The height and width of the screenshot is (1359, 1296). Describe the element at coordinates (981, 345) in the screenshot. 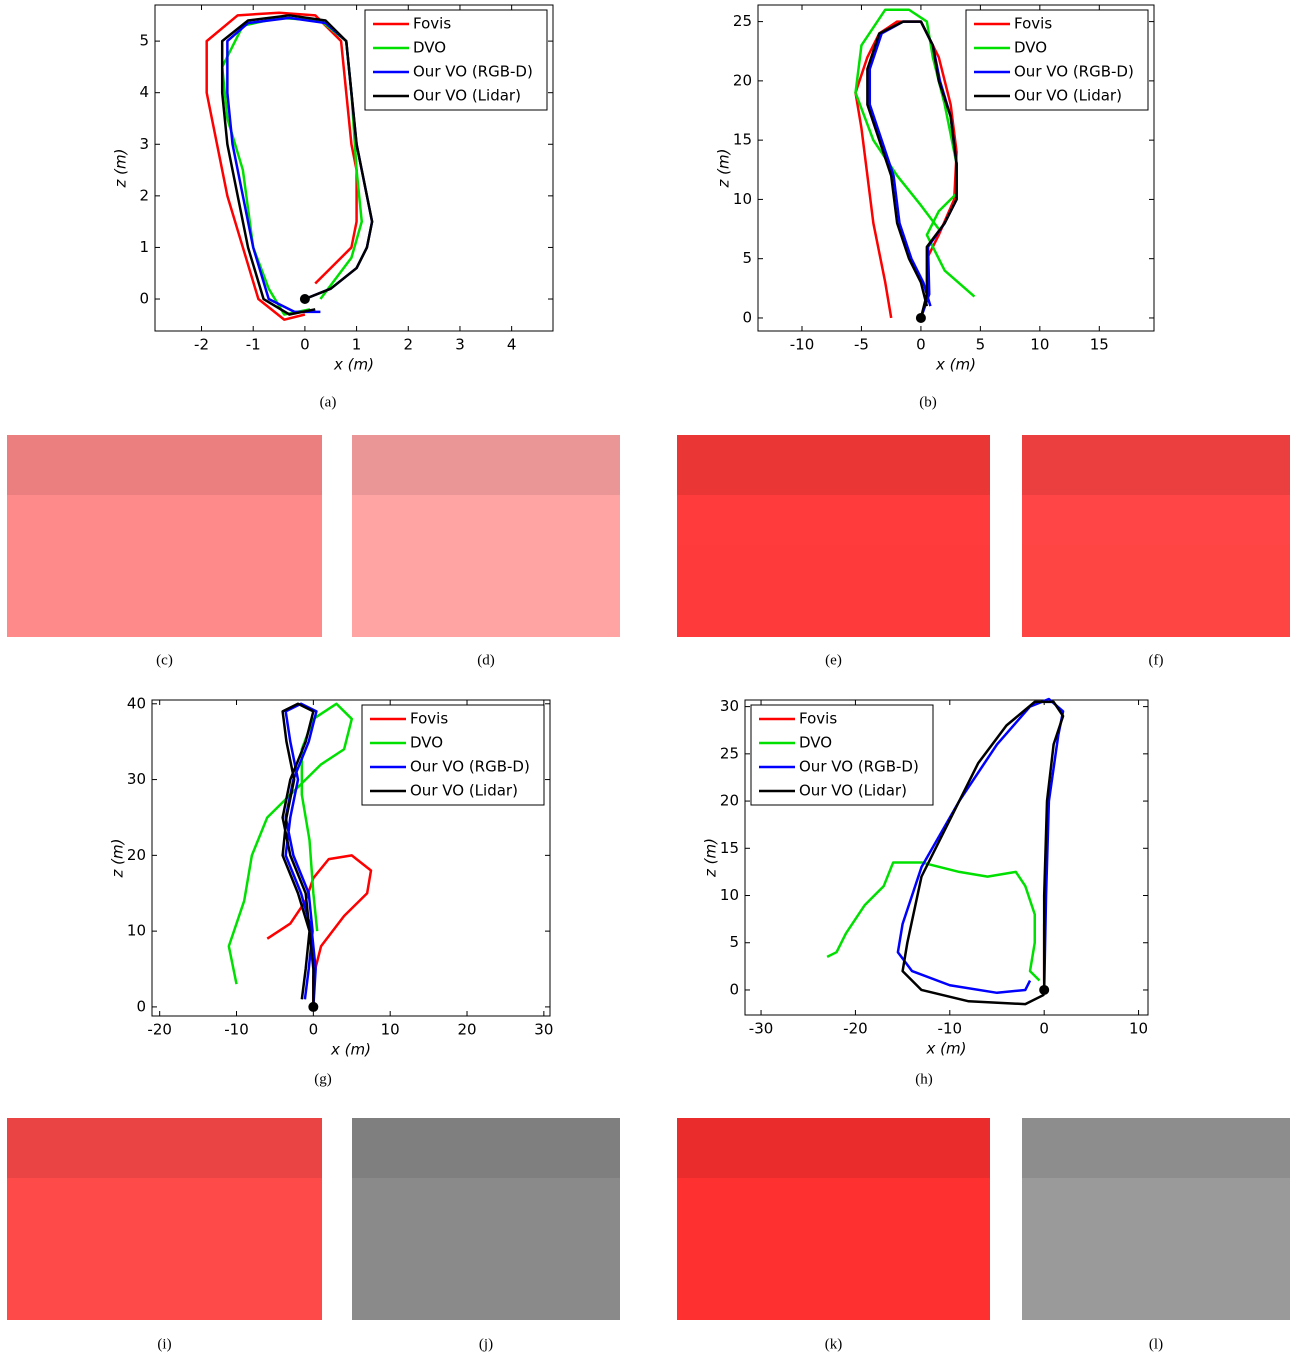

I see `x-tick-label: 5` at that location.